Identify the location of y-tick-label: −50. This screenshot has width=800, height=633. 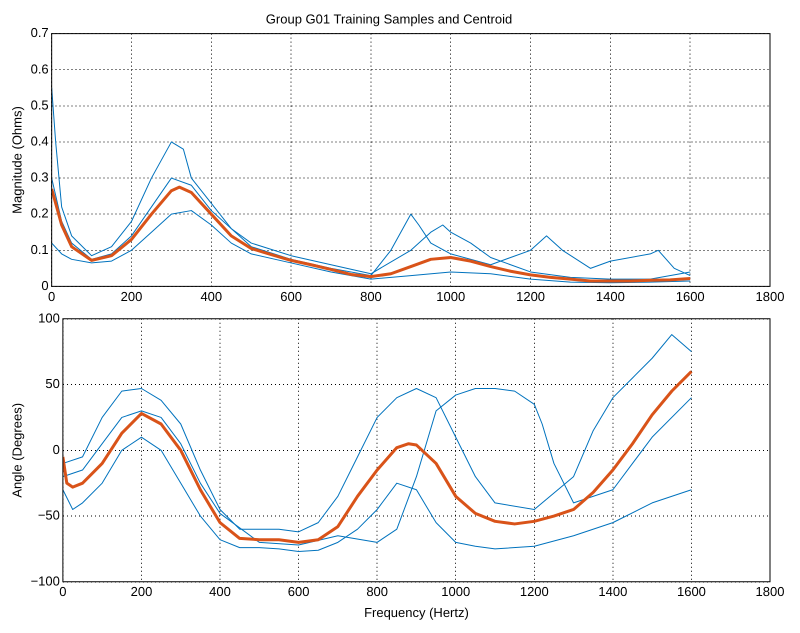
(49, 515).